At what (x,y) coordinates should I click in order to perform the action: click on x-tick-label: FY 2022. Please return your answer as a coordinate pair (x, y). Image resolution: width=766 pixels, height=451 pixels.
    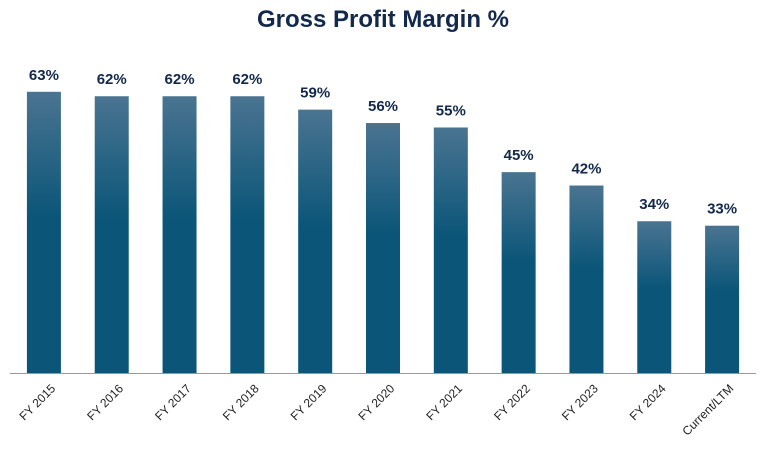
    Looking at the image, I should click on (512, 402).